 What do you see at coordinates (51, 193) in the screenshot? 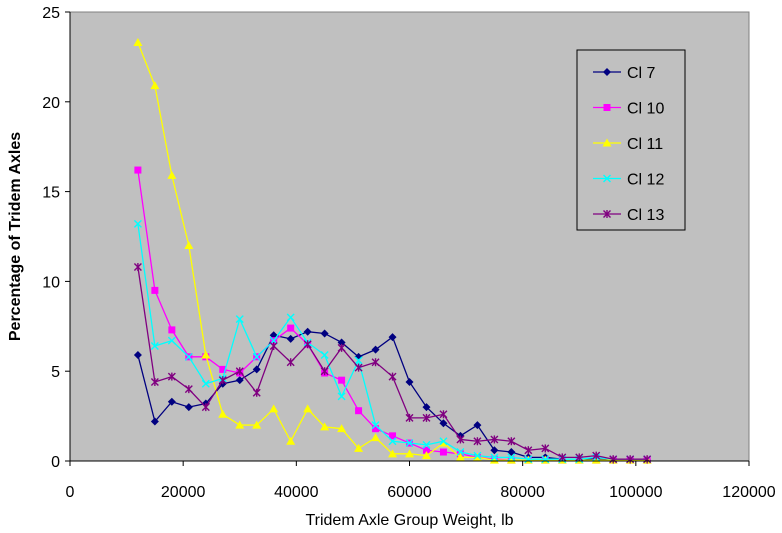
I see `y-tick-label: 15` at bounding box center [51, 193].